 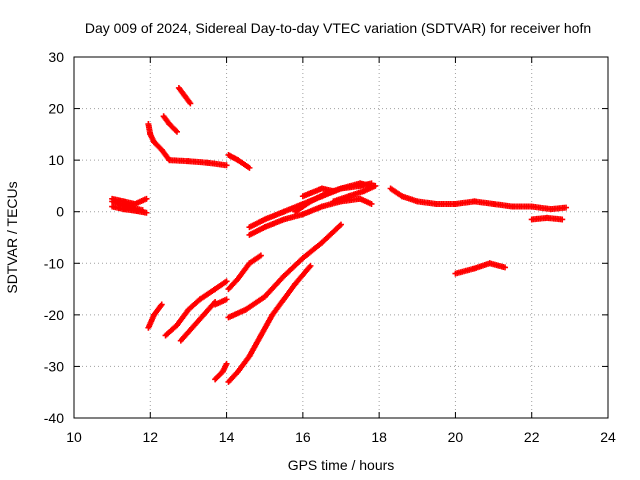 What do you see at coordinates (54, 418) in the screenshot?
I see `y-tick-label: -40` at bounding box center [54, 418].